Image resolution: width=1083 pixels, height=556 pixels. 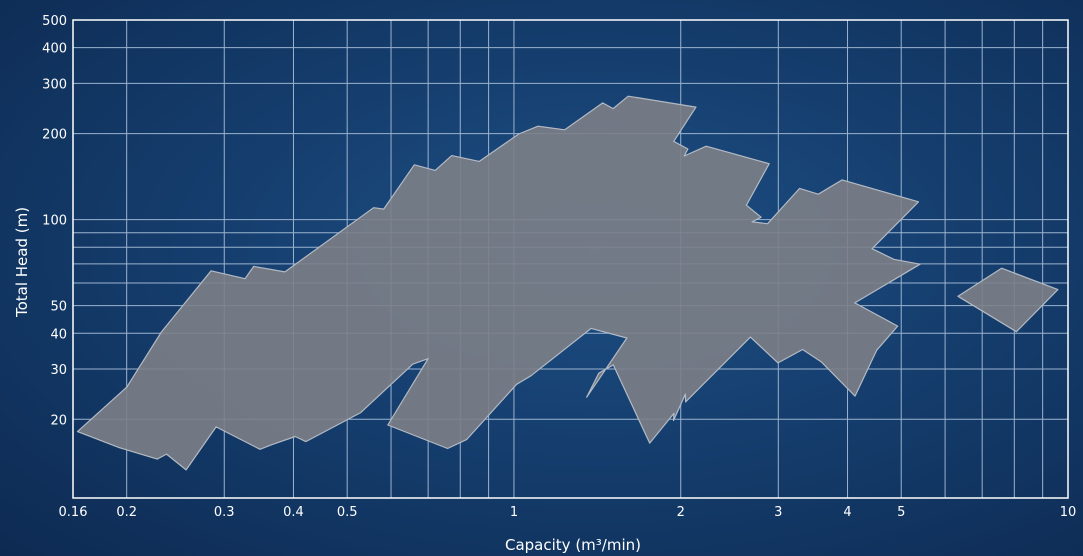 What do you see at coordinates (54, 49) in the screenshot?
I see `y-tick-label: 400` at bounding box center [54, 49].